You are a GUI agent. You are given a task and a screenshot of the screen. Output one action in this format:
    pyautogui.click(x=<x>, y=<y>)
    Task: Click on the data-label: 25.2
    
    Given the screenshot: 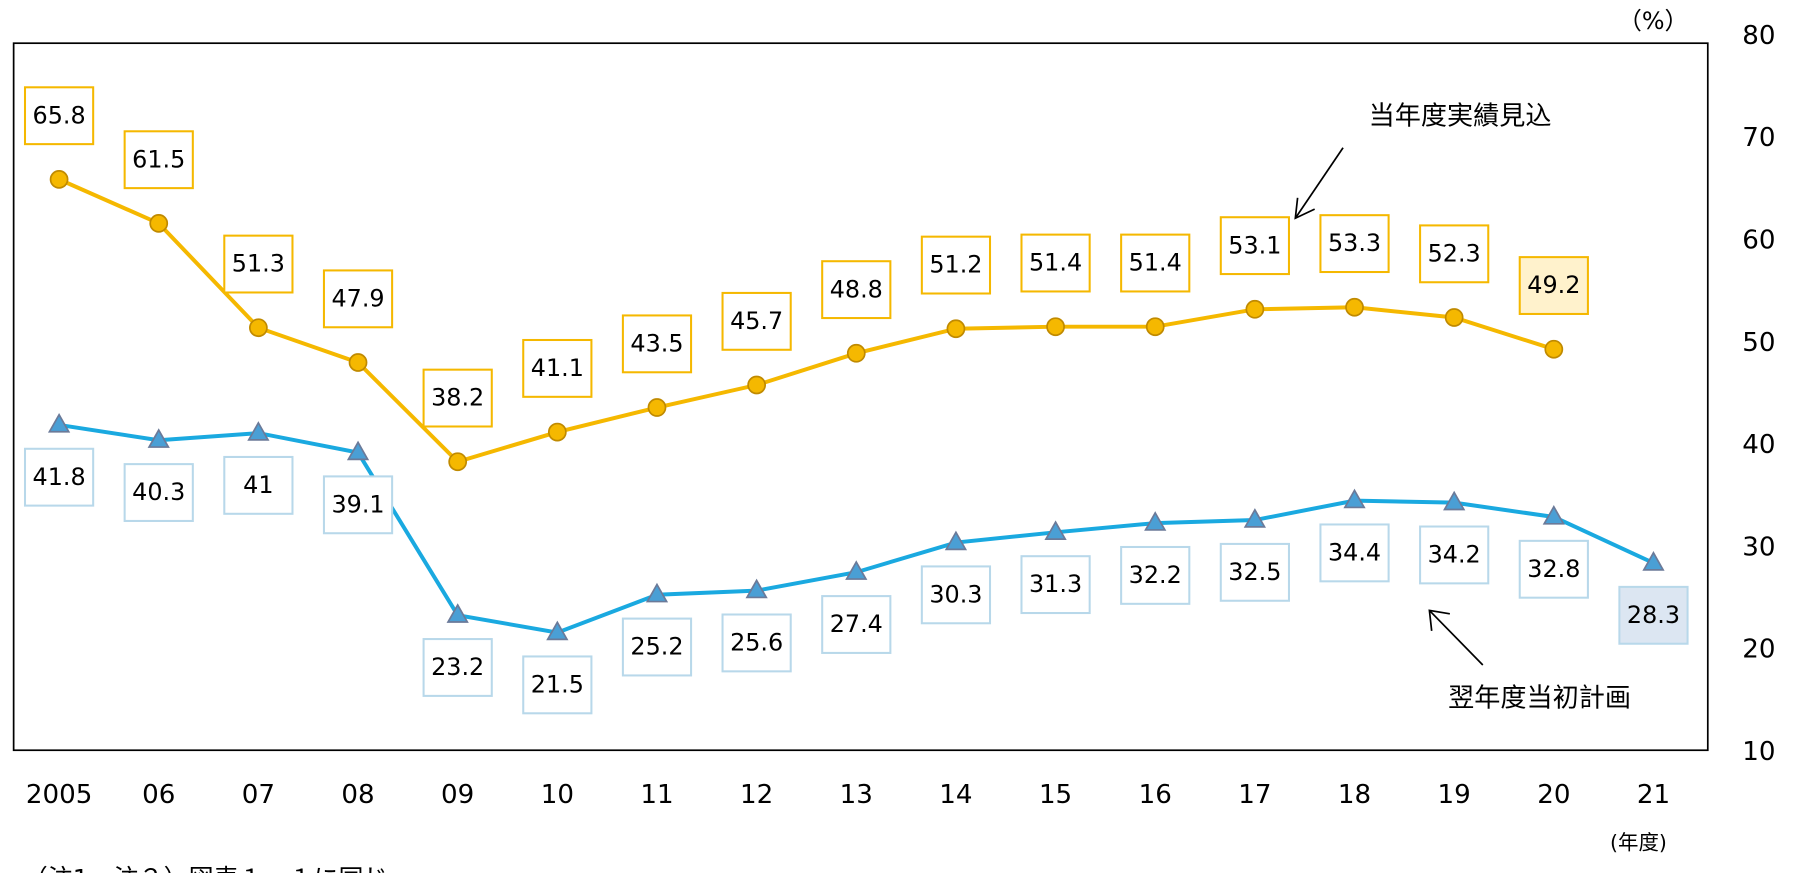 What is the action you would take?
    pyautogui.click(x=656, y=647)
    